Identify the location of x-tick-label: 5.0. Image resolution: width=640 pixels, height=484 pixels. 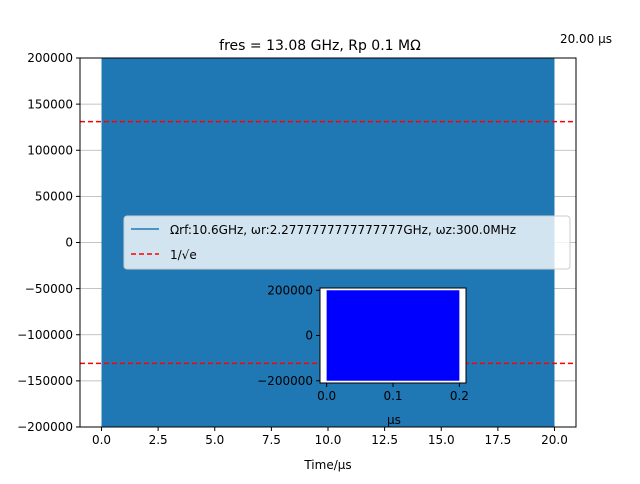
(214, 440).